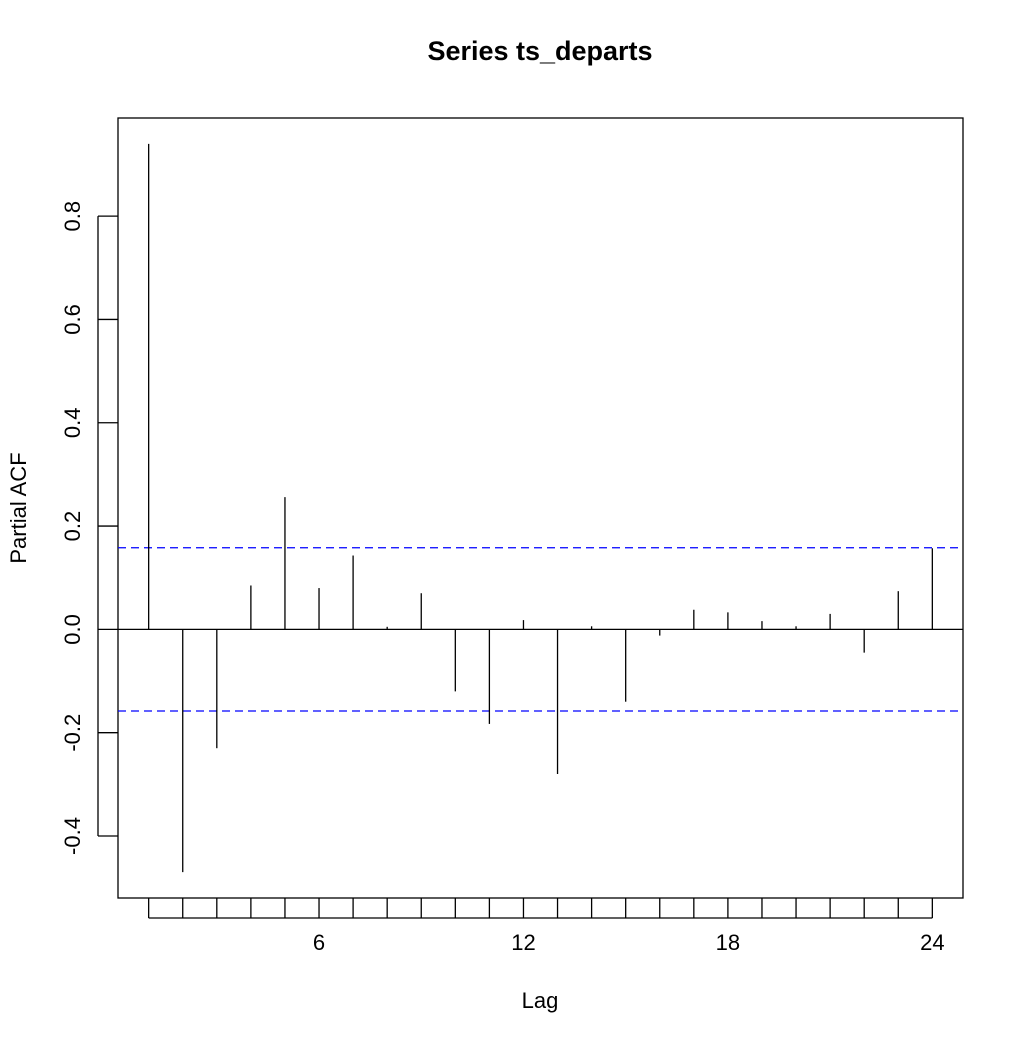 The width and height of the screenshot is (1024, 1045). I want to click on y-tick-label-3: 0.2, so click(72, 526).